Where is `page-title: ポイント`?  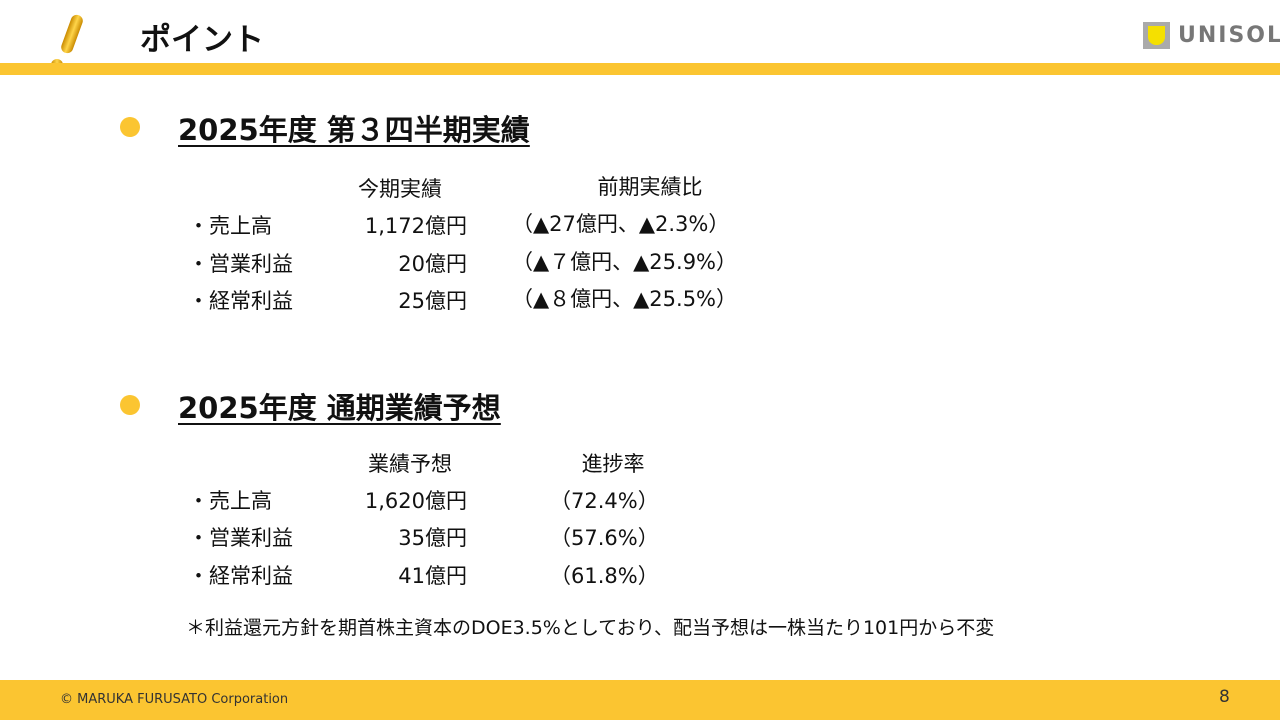
page-title: ポイント is located at coordinates (202, 40).